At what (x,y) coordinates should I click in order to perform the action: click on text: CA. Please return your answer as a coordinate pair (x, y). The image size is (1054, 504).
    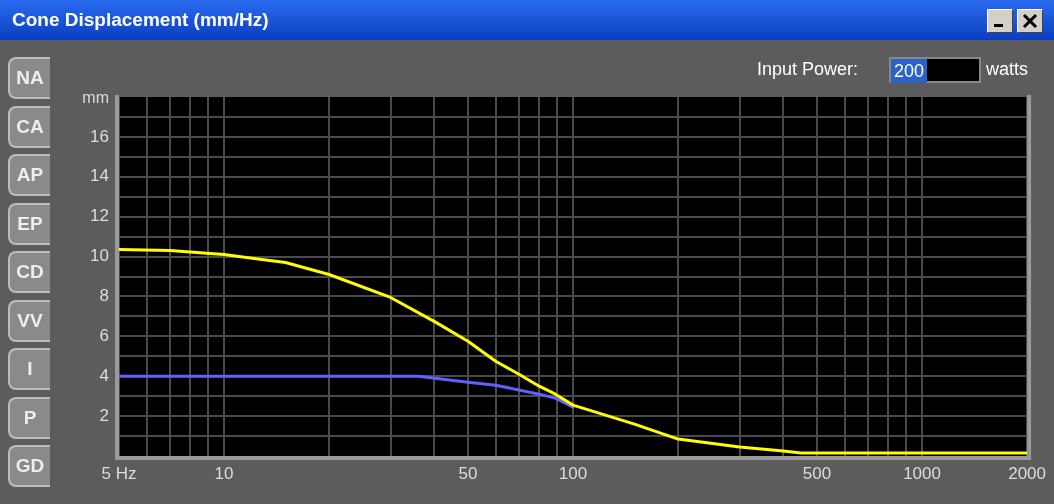
    Looking at the image, I should click on (29, 126).